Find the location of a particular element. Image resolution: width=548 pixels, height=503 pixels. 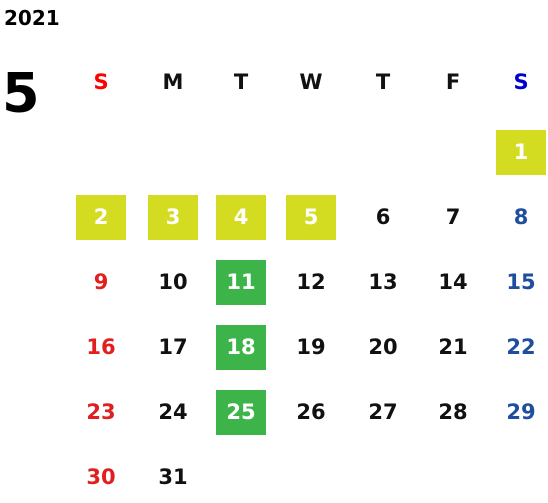

day-number: 31 is located at coordinates (172, 477).